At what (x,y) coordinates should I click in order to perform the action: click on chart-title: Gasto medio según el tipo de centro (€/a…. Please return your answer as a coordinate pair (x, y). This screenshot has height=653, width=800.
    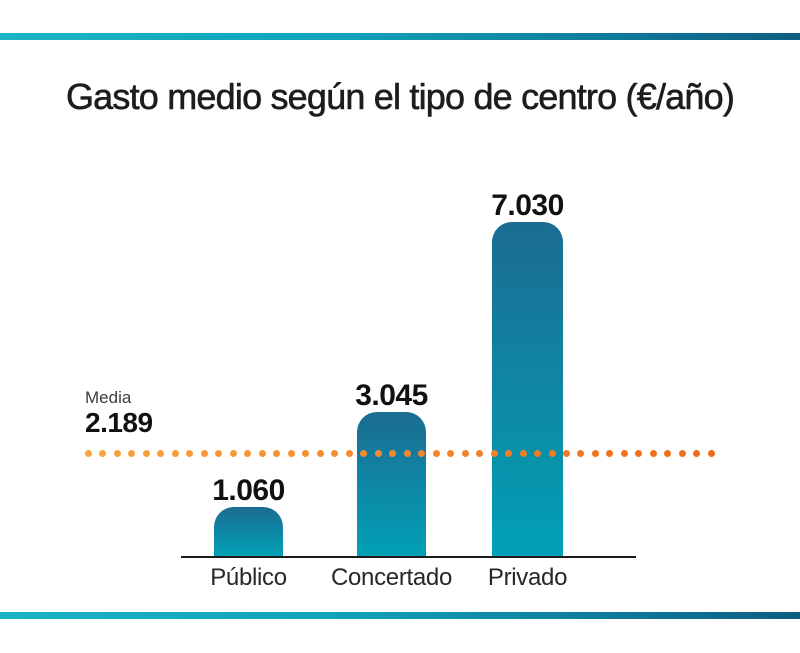
    Looking at the image, I should click on (400, 97).